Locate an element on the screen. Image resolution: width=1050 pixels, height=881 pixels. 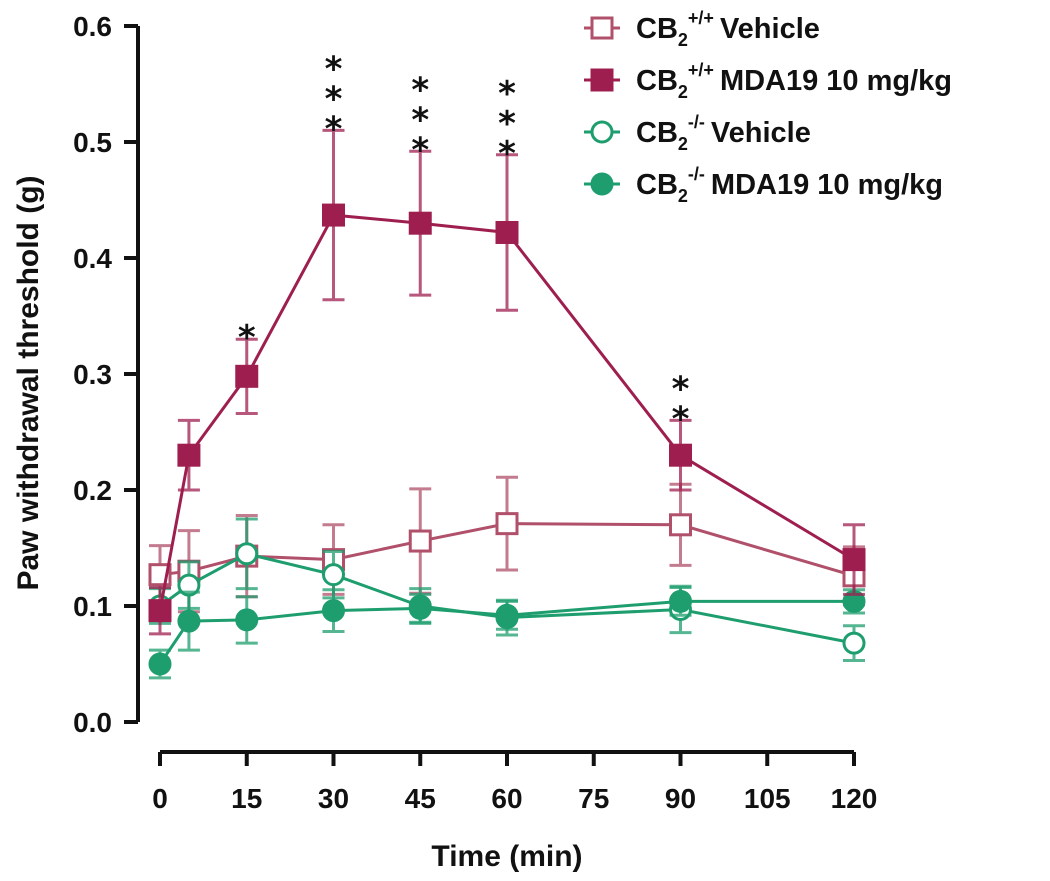
y-tick-label: 0.4 is located at coordinates (92, 258).